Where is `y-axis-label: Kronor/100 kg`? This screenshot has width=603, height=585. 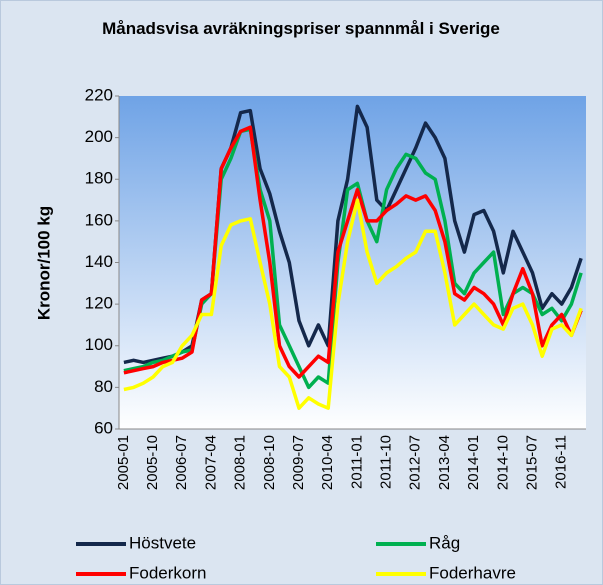
y-axis-label: Kronor/100 kg is located at coordinates (43, 263).